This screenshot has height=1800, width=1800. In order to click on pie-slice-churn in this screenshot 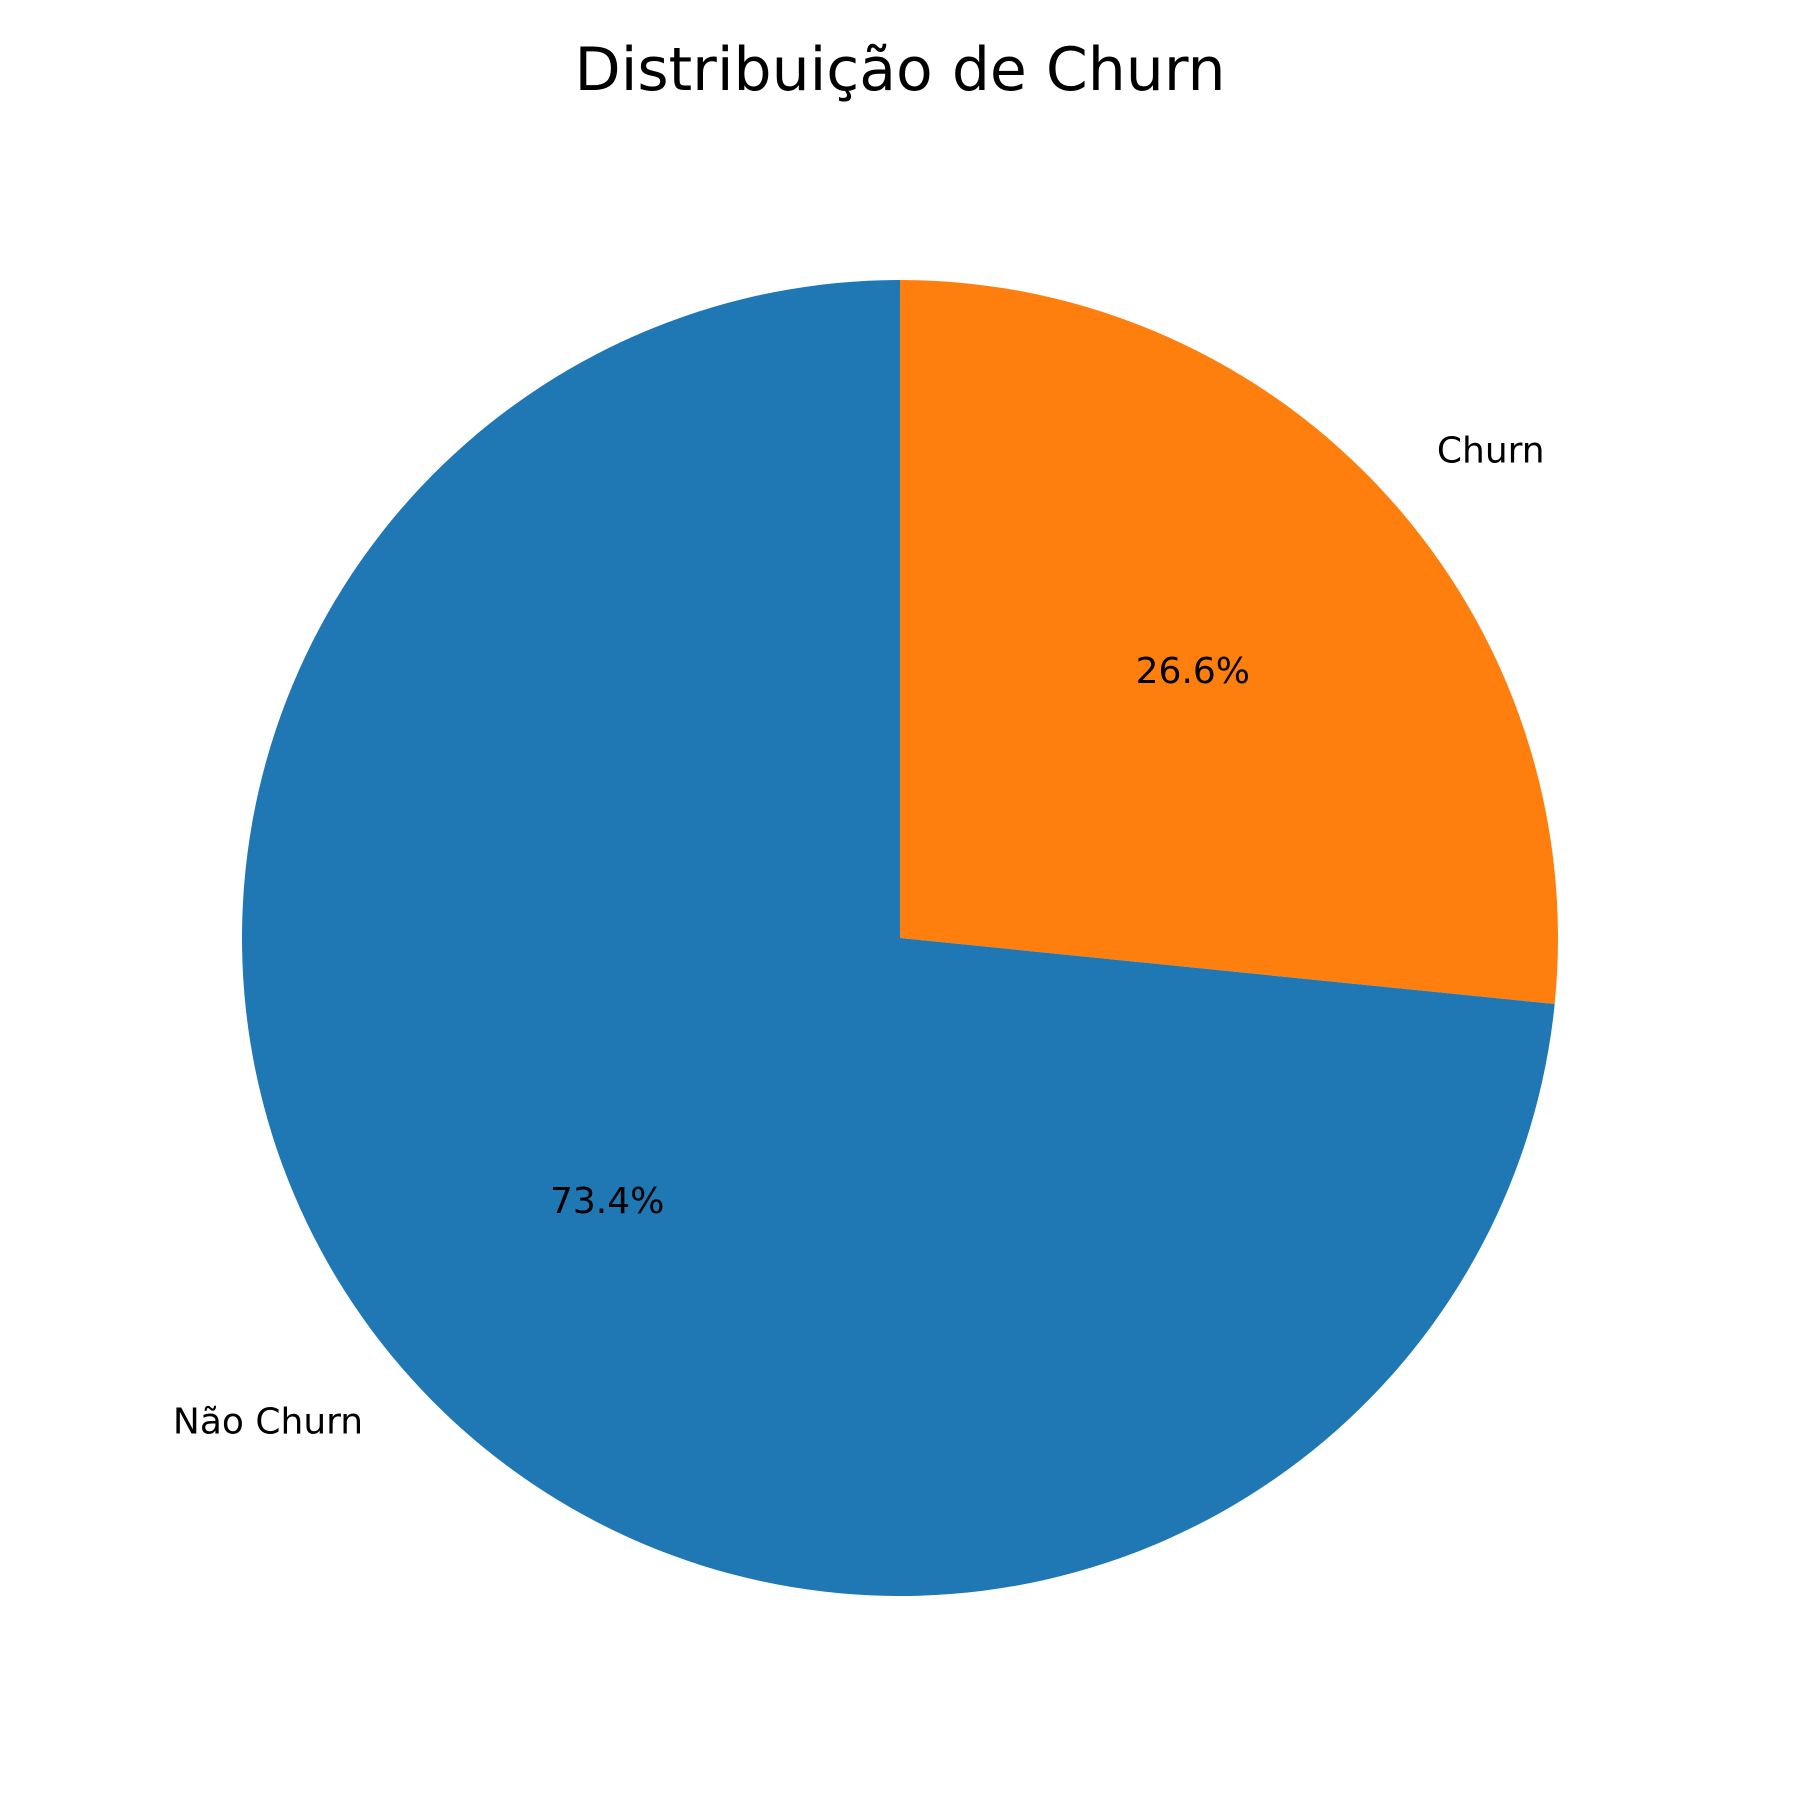, I will do `click(1229, 642)`.